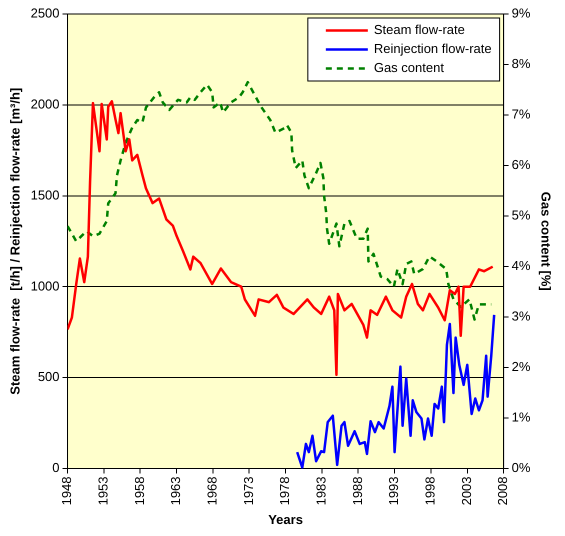  I want to click on x-tick-label: 1983, so click(320, 491).